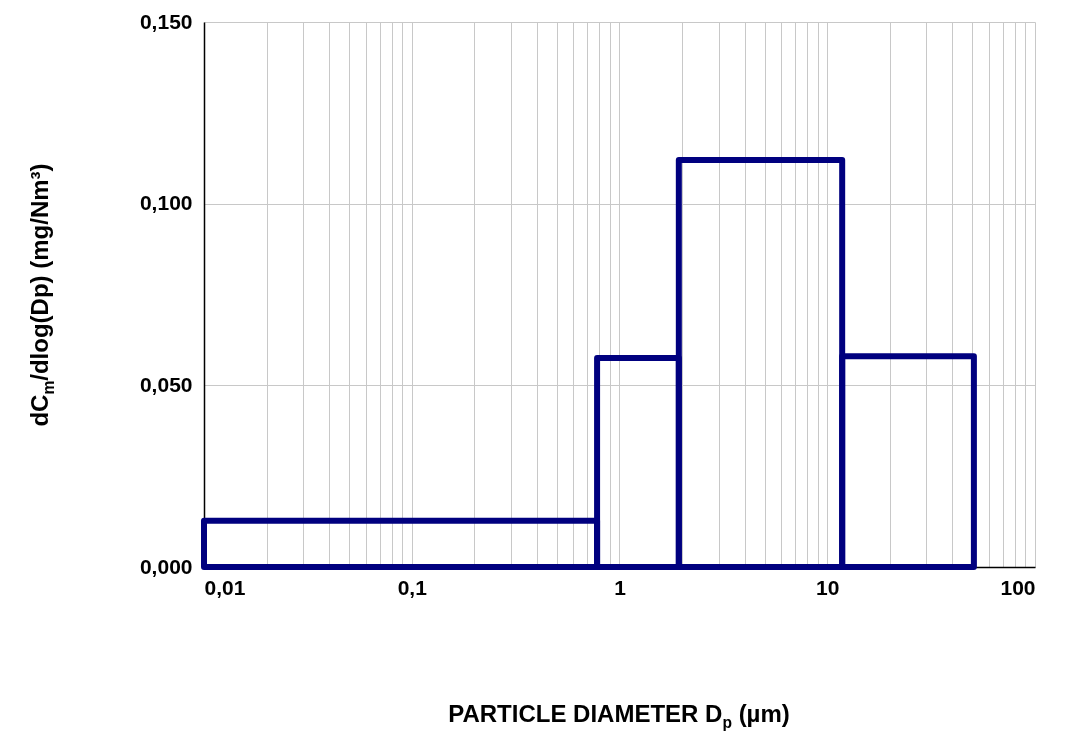 The height and width of the screenshot is (744, 1075). I want to click on x-tick-label: 10, so click(828, 587).